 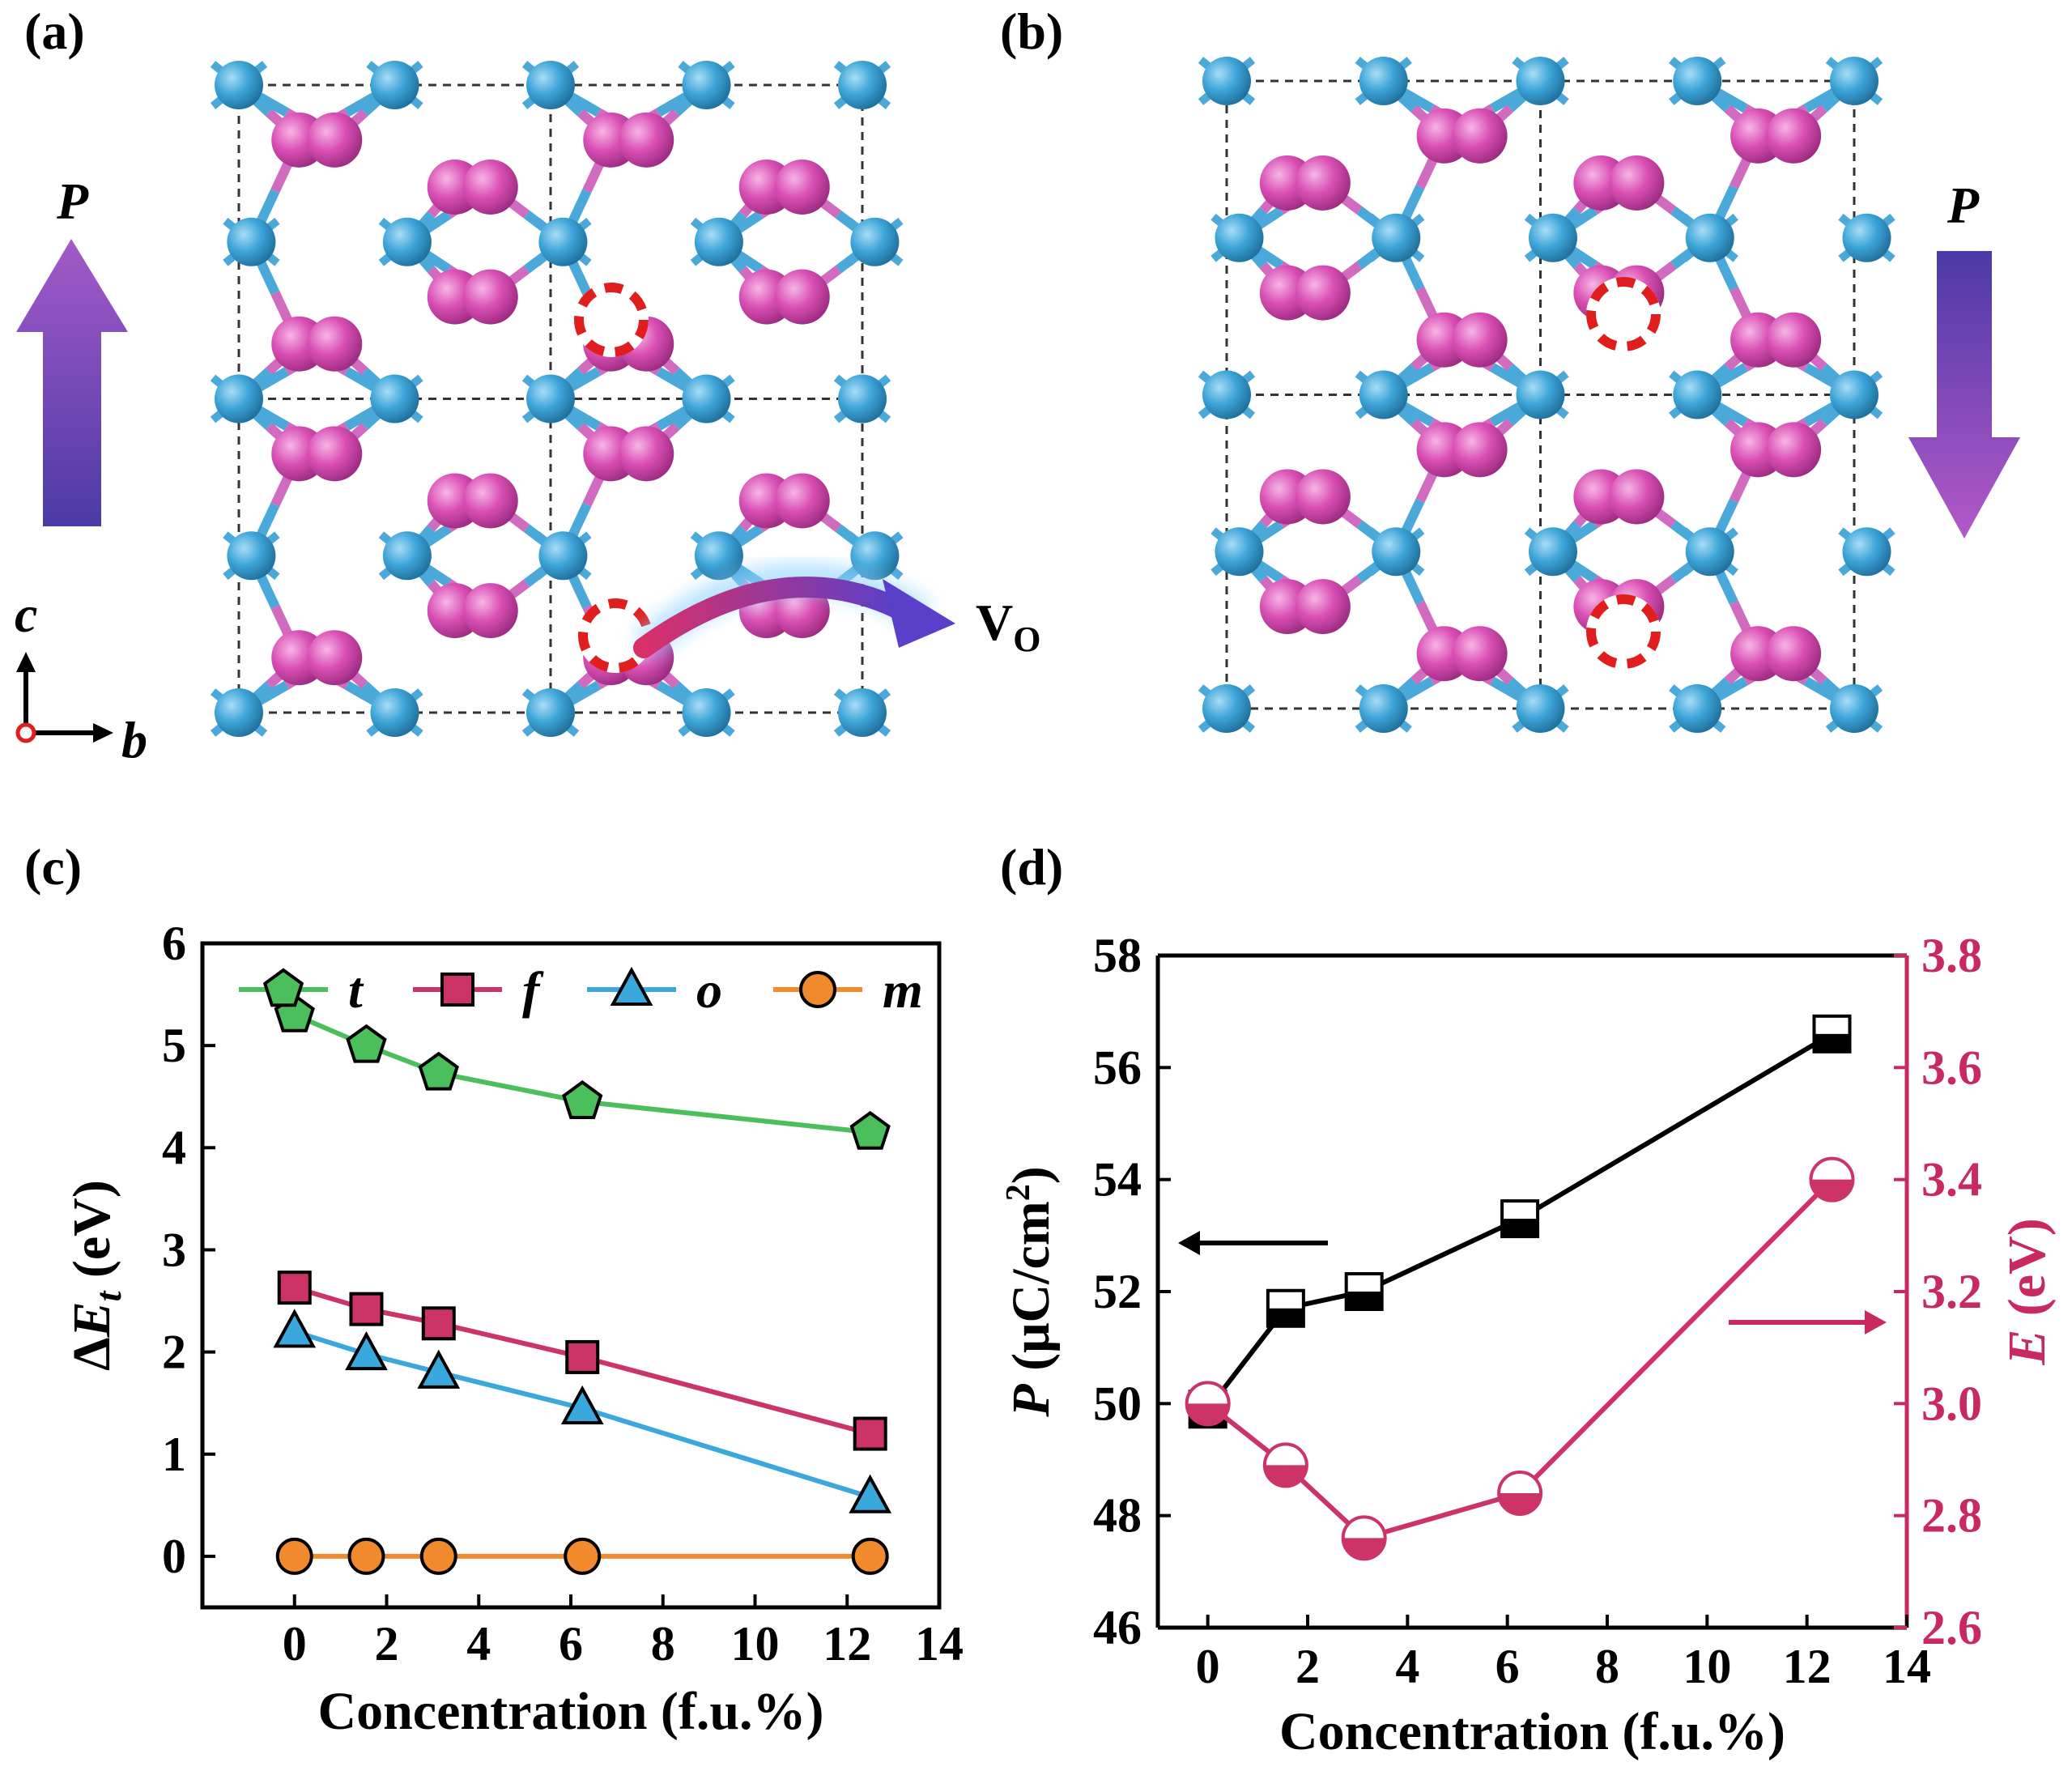 What do you see at coordinates (1951, 1180) in the screenshot?
I see `y-right-tick-label: 3.4` at bounding box center [1951, 1180].